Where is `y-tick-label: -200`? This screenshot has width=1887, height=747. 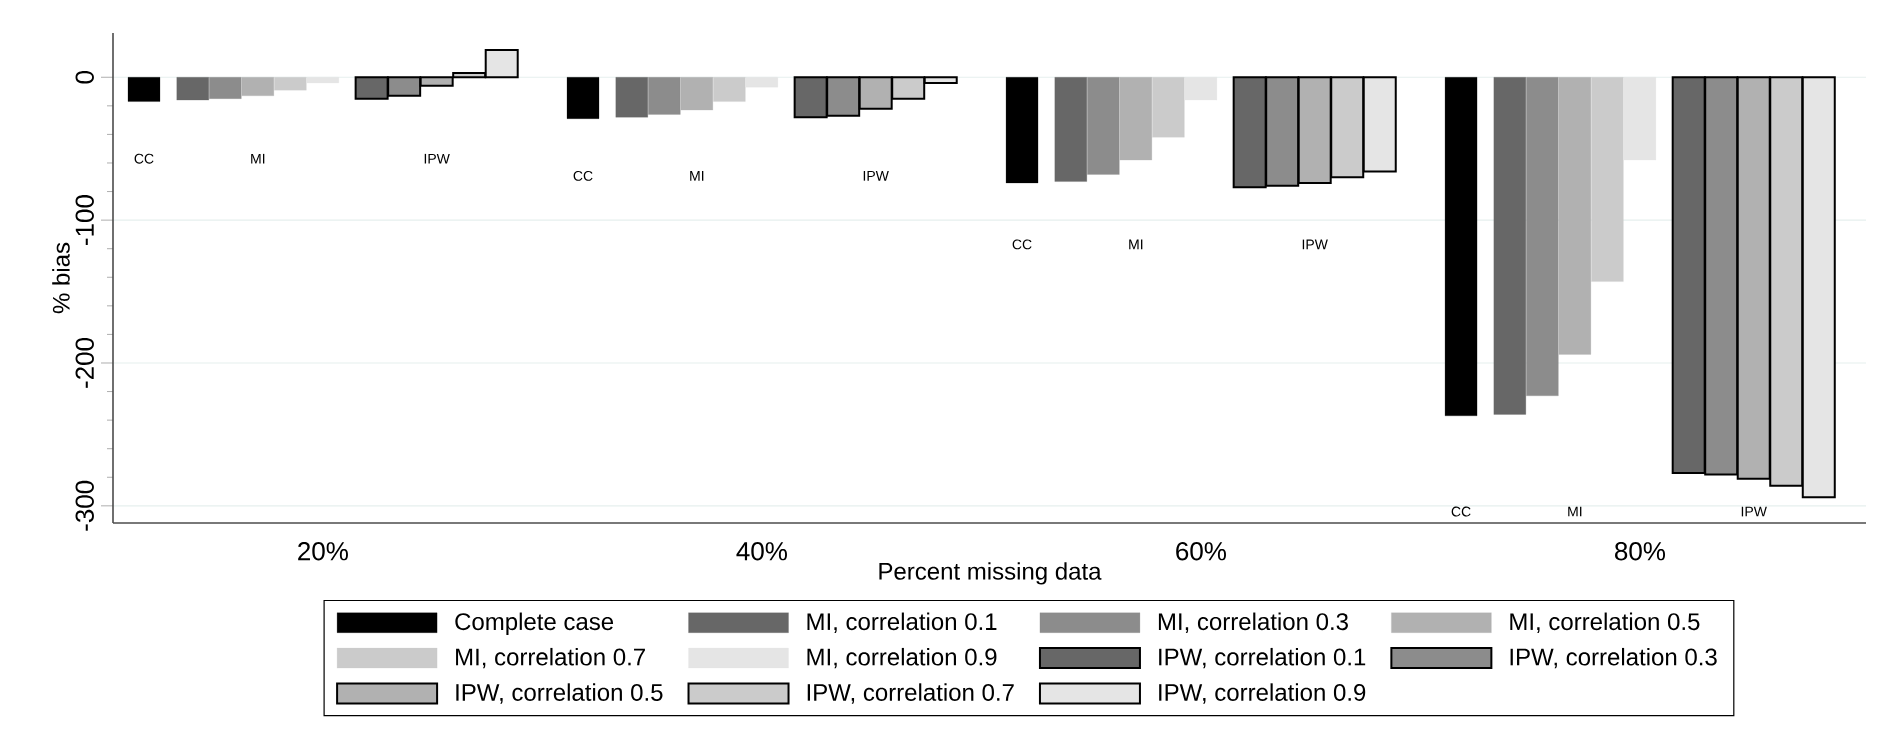
y-tick-label: -200 is located at coordinates (84, 362).